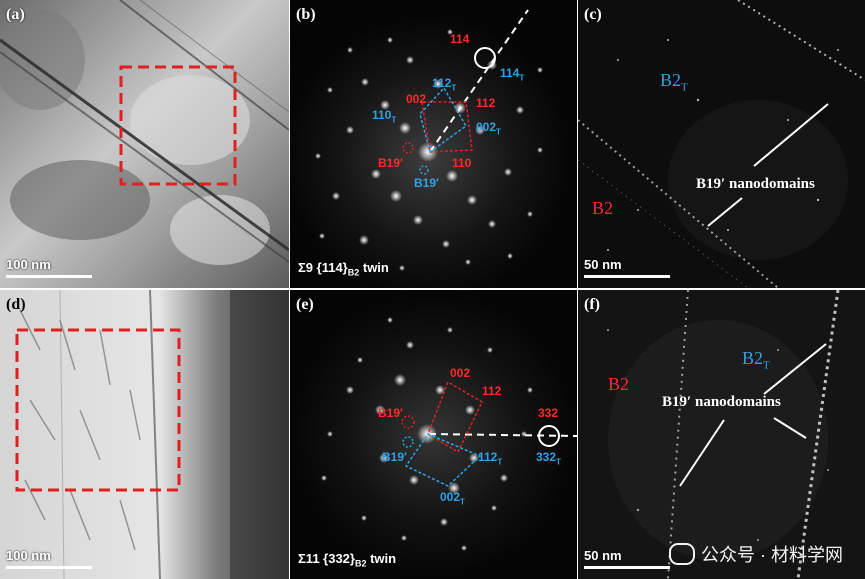  What do you see at coordinates (522, 78) in the screenshot?
I see `b-index-114T-sub: T` at bounding box center [522, 78].